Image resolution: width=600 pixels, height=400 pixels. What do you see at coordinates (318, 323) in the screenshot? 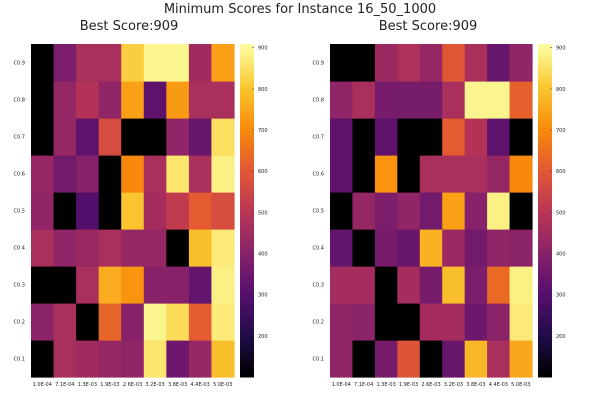
I see `y-tick-label: C0.2` at bounding box center [318, 323].